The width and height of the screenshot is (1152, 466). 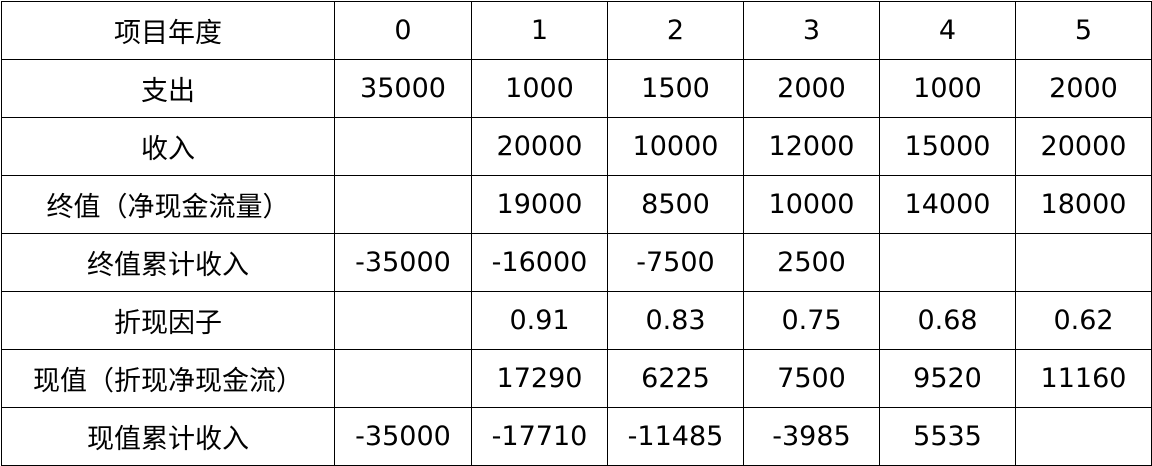 What do you see at coordinates (403, 30) in the screenshot?
I see `year-header-cell: 0` at bounding box center [403, 30].